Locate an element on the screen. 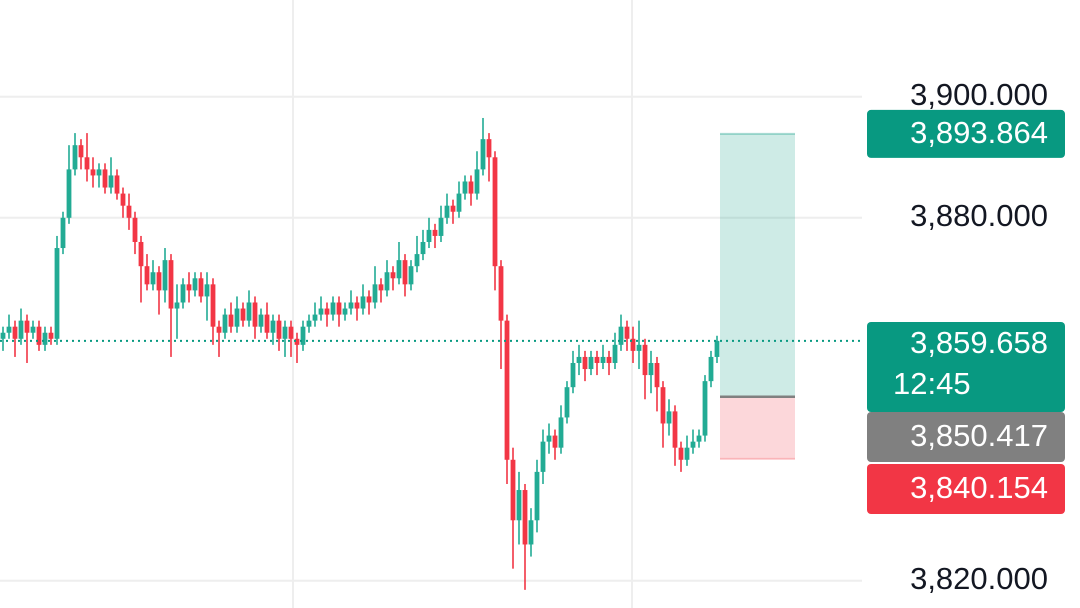 This screenshot has height=608, width=1080. stop-badge-label: 3,840.154 is located at coordinates (979, 487).